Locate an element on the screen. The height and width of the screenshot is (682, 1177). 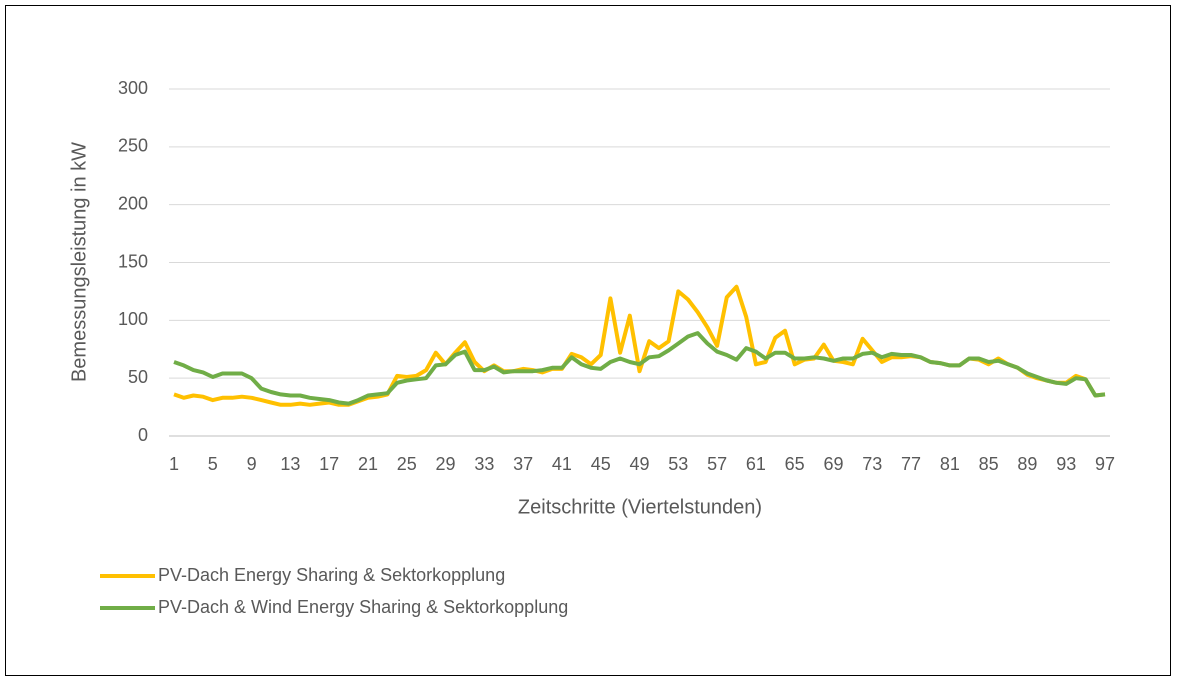
x-tick-label: 9 is located at coordinates (252, 464).